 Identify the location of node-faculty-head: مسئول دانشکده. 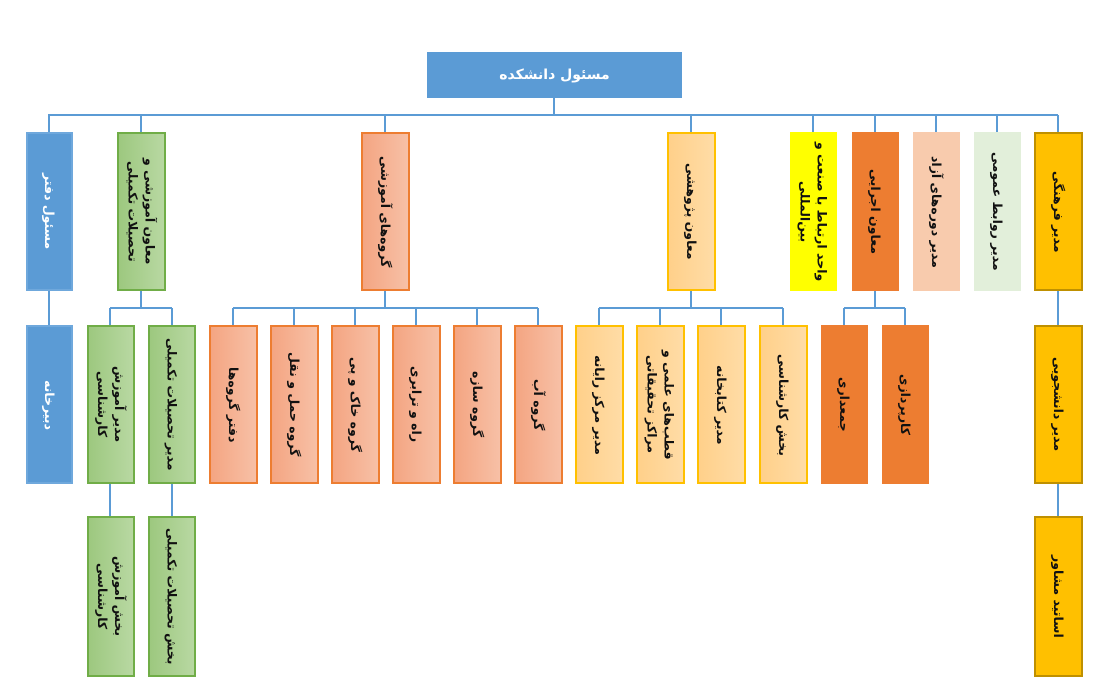
(554, 75).